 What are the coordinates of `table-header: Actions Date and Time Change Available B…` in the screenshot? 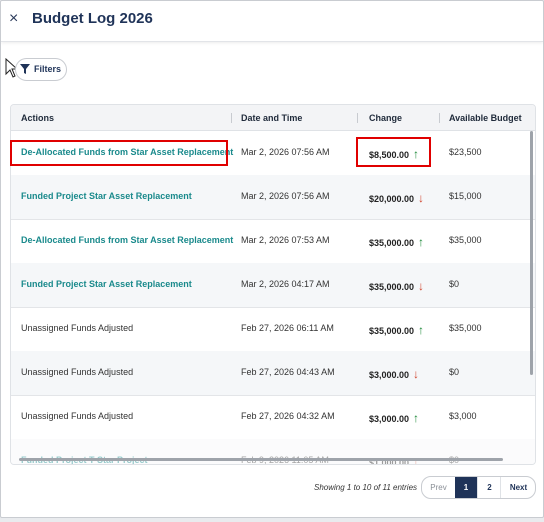 It's located at (273, 118).